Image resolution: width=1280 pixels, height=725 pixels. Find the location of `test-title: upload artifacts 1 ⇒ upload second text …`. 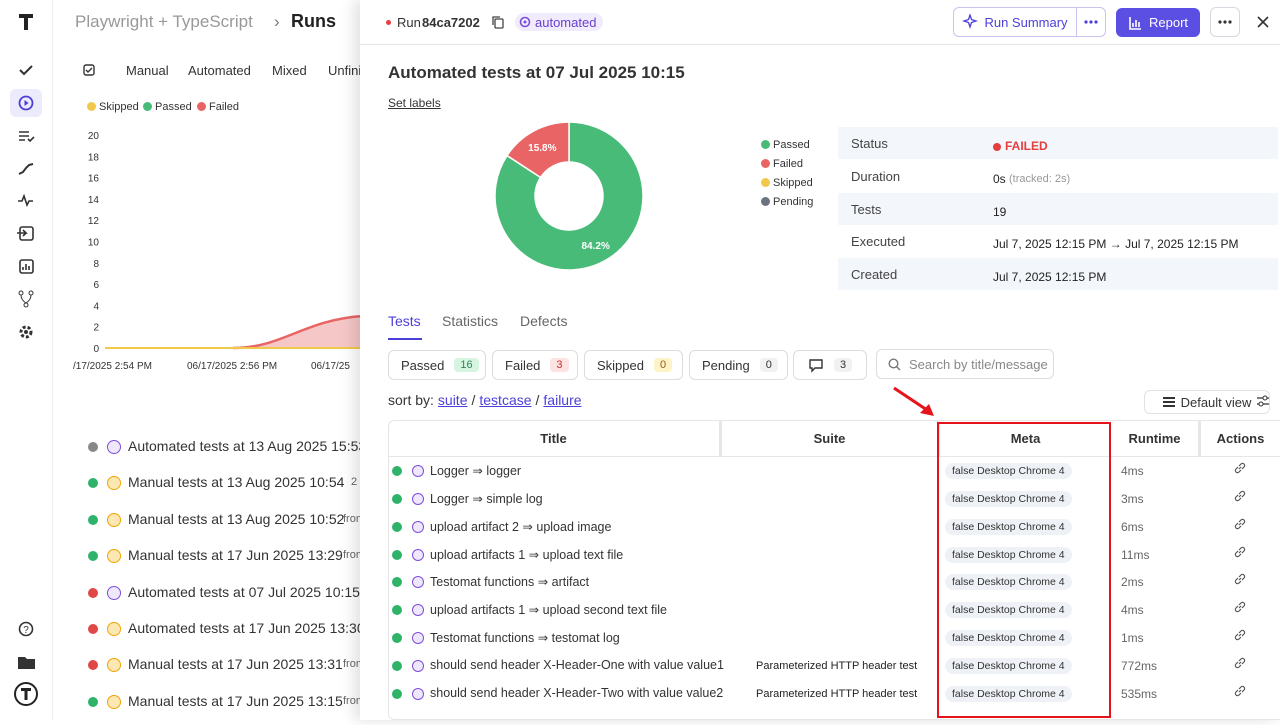

test-title: upload artifacts 1 ⇒ upload second text … is located at coordinates (548, 609).